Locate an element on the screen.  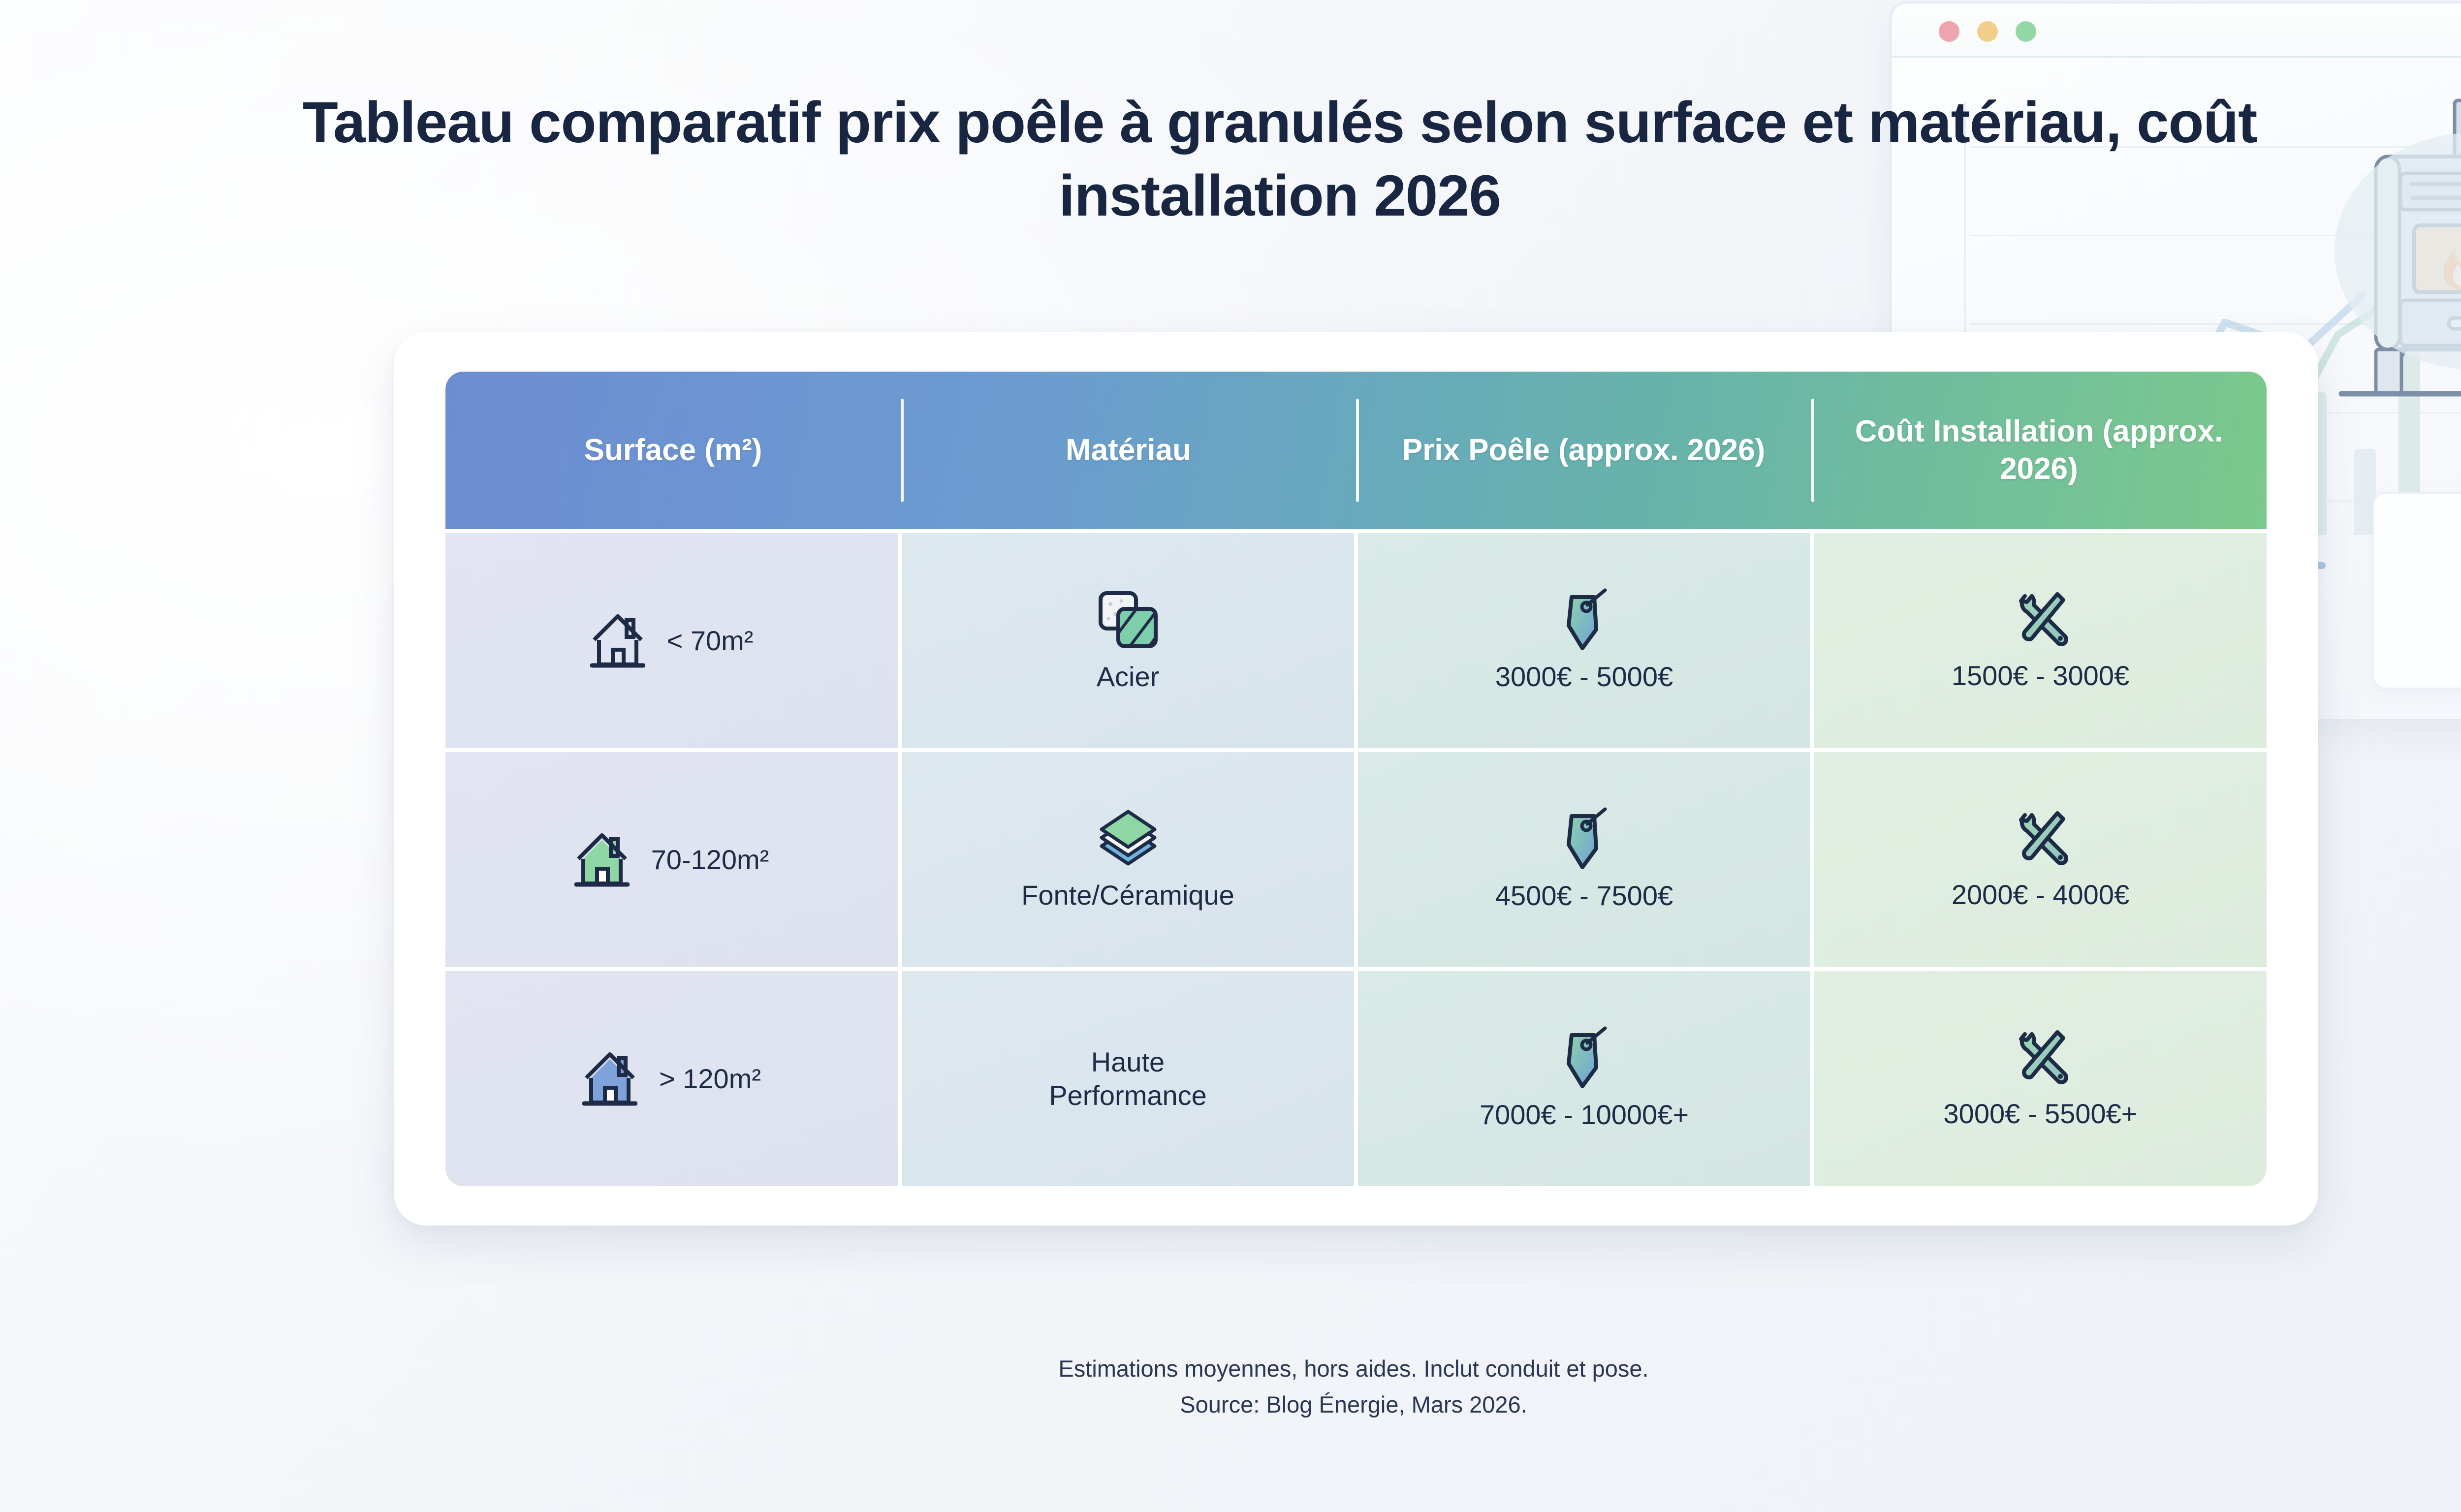
table-row: > 120m² Haute Performance 7000€ - 10000€ is located at coordinates (1356, 1076).